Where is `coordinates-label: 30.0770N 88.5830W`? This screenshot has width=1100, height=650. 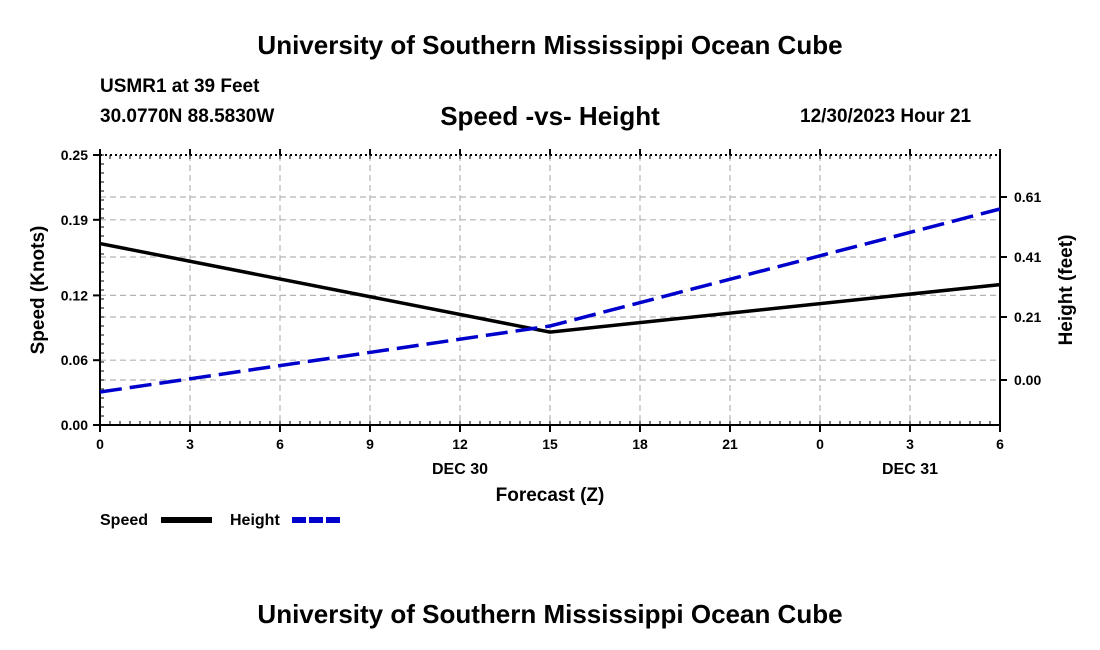 coordinates-label: 30.0770N 88.5830W is located at coordinates (187, 116).